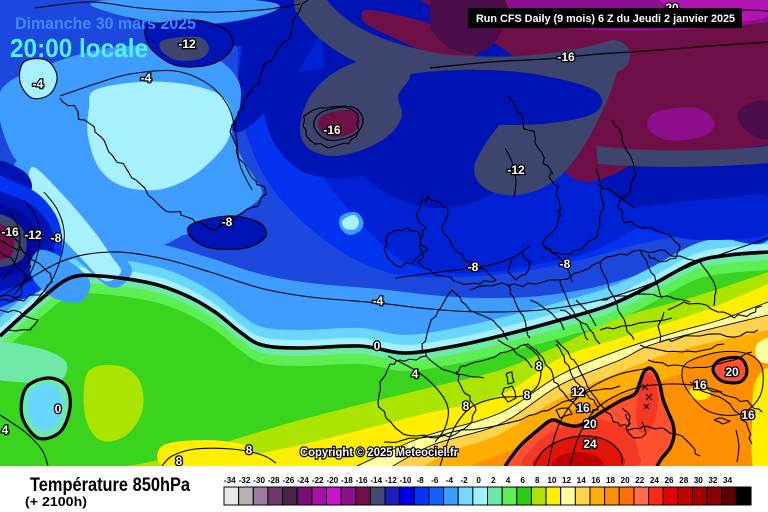 This screenshot has width=768, height=512. What do you see at coordinates (713, 480) in the screenshot?
I see `svg-text: 32` at bounding box center [713, 480].